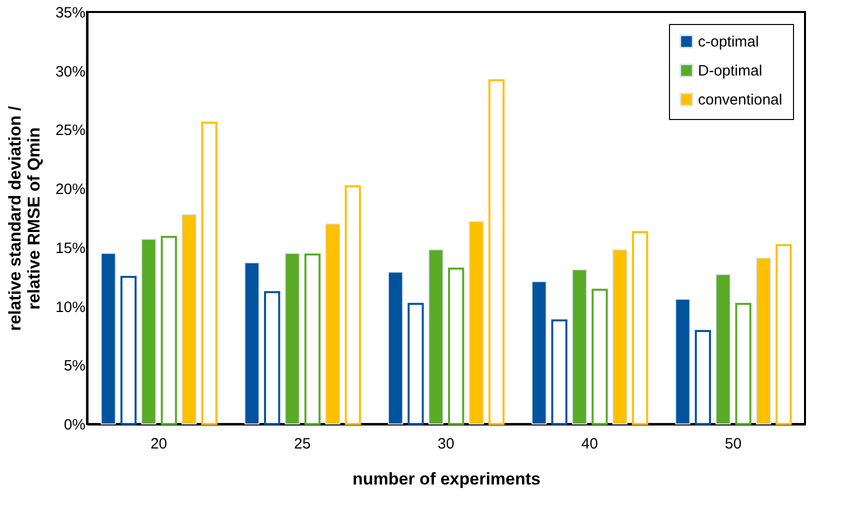 This screenshot has width=849, height=506. I want to click on y-tick-label: 25%, so click(70, 131).